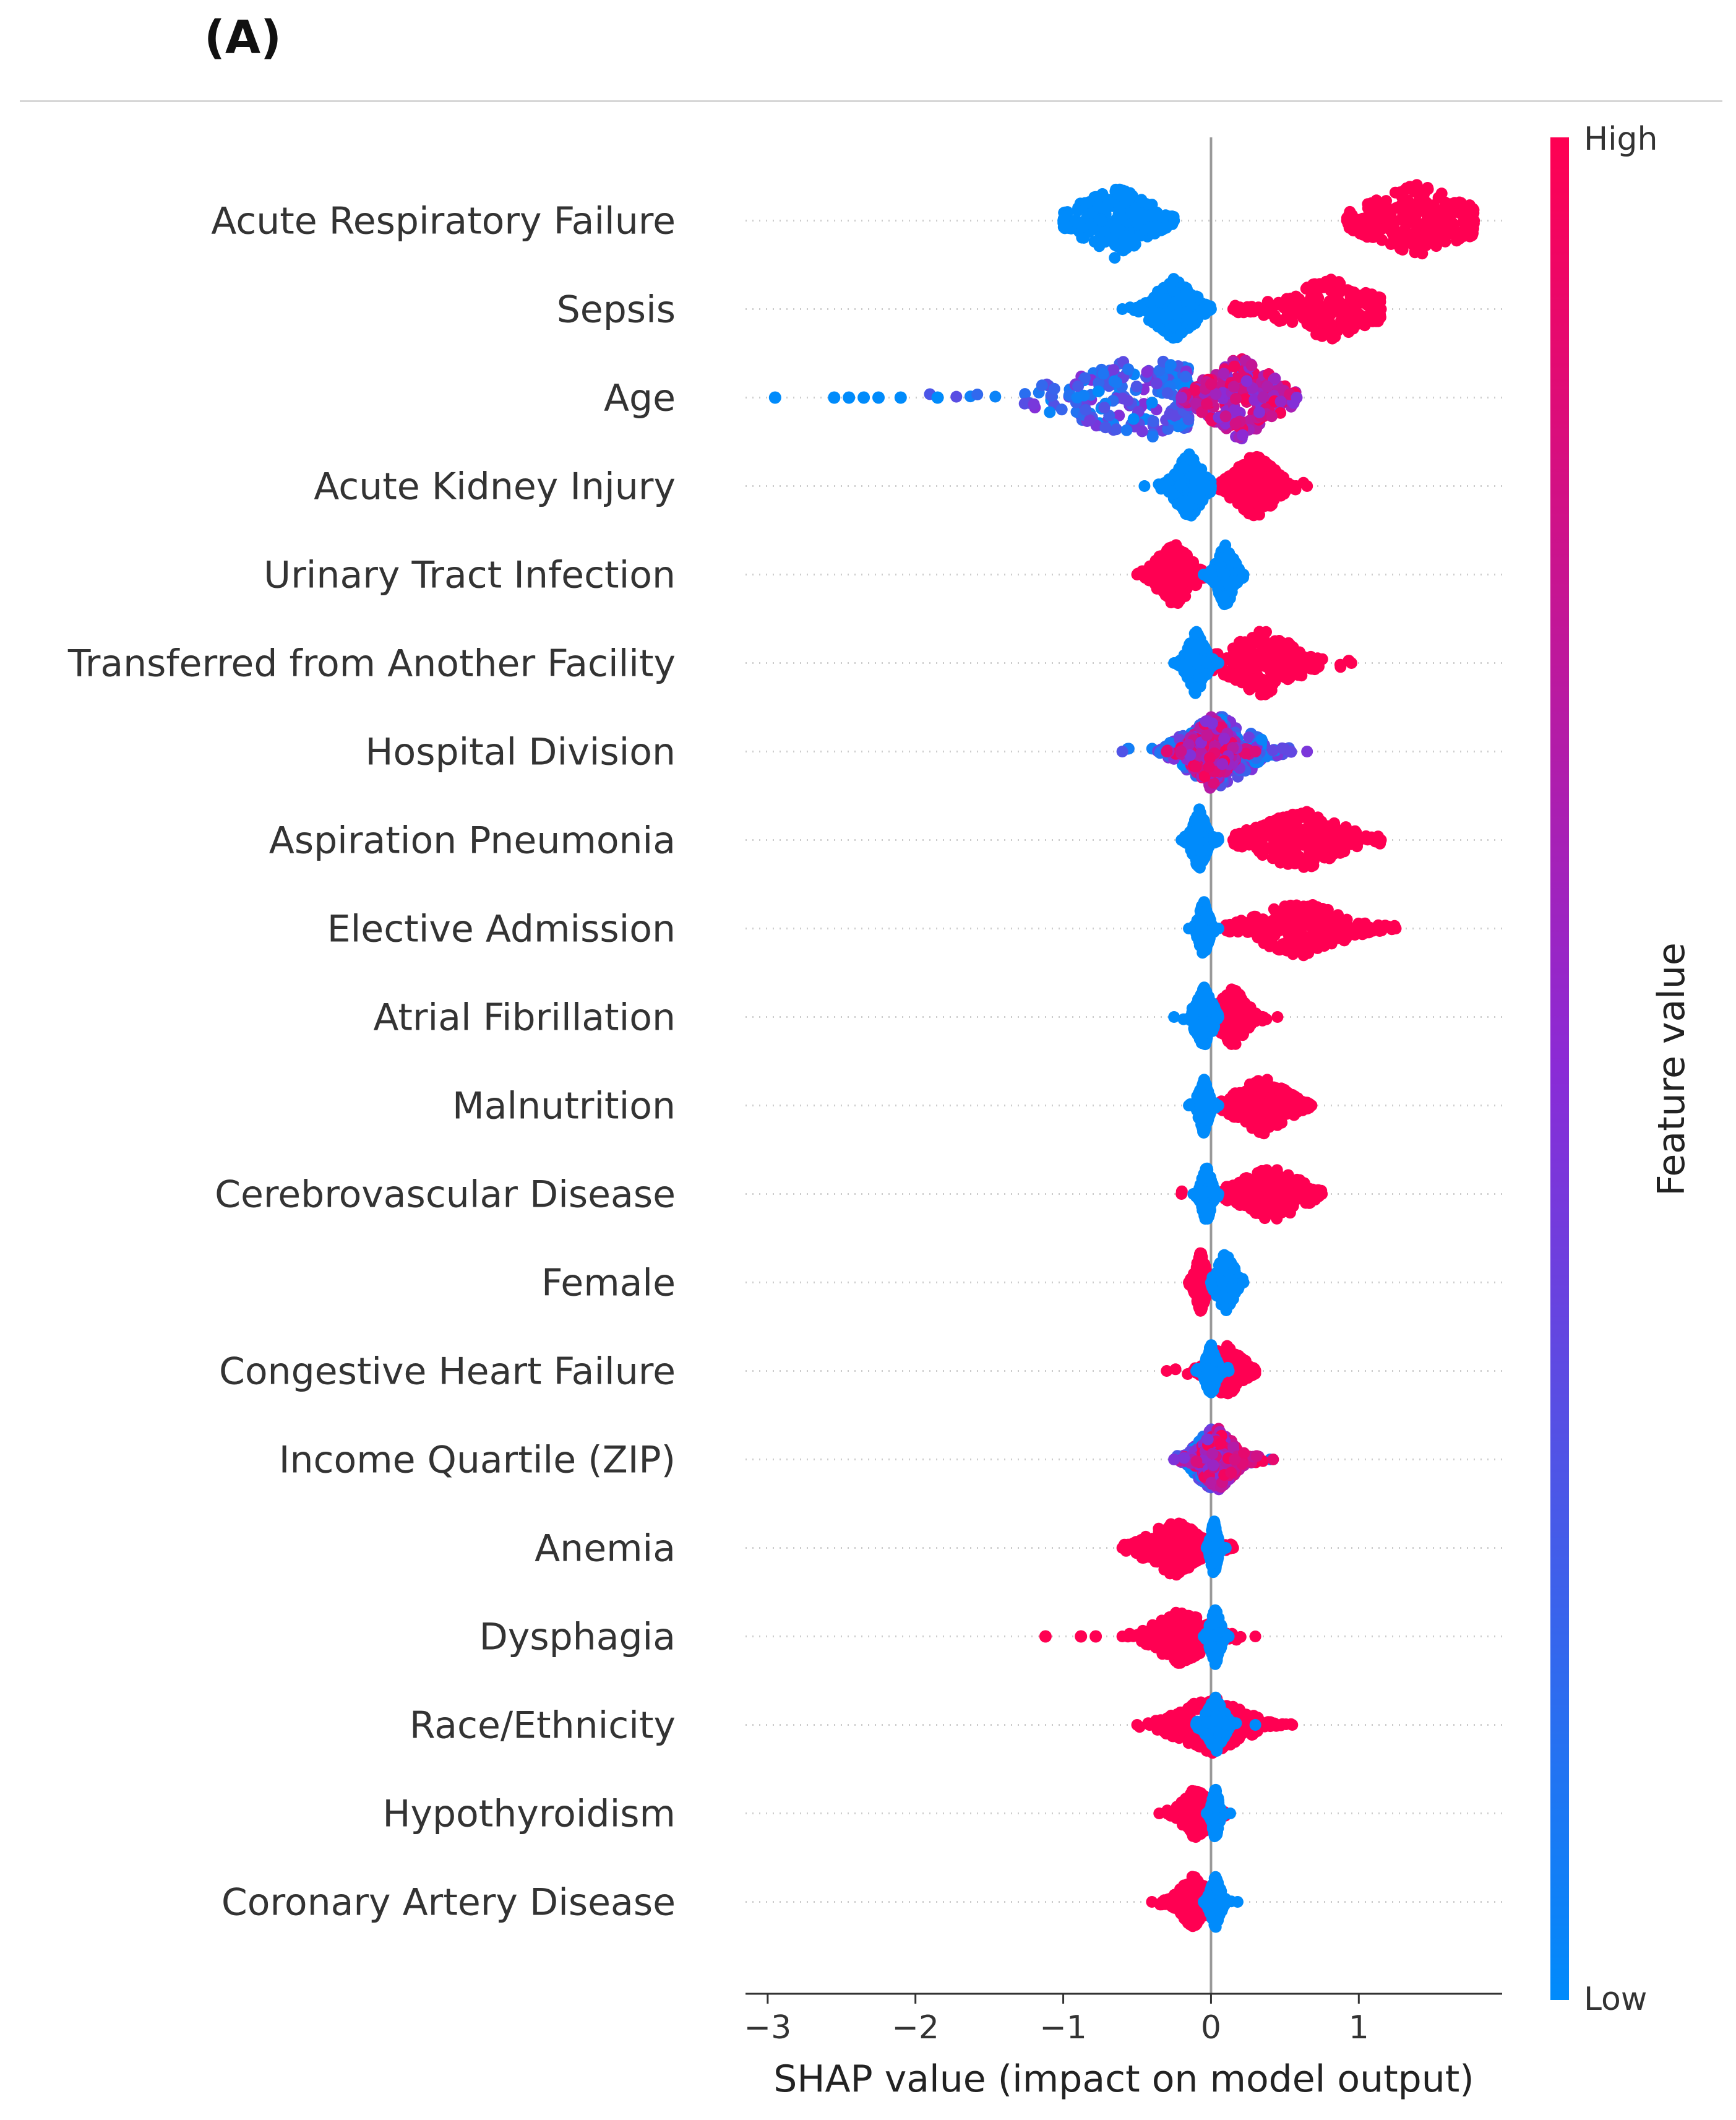 Image resolution: width=1736 pixels, height=2120 pixels. Describe the element at coordinates (871, 101) in the screenshot. I see `top-divider` at that location.